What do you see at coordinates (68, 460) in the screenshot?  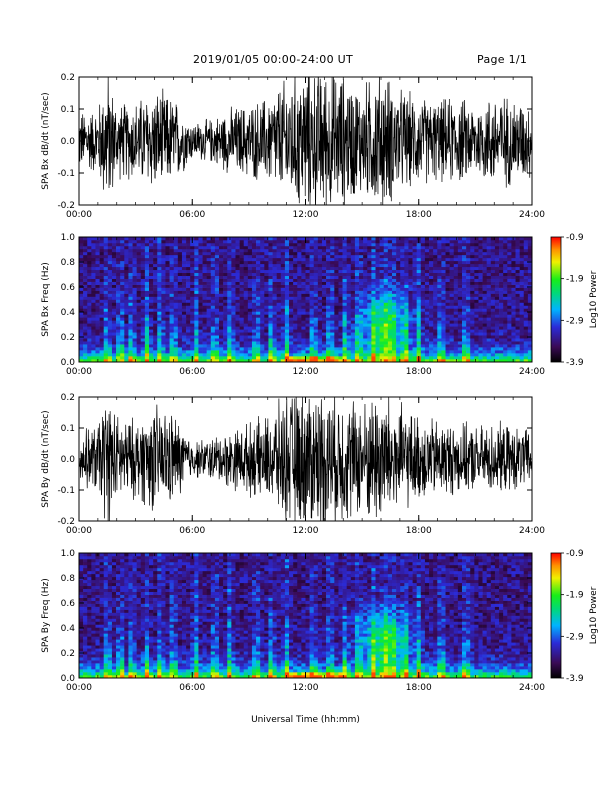 I see `y-tick-label: 0.0` at bounding box center [68, 460].